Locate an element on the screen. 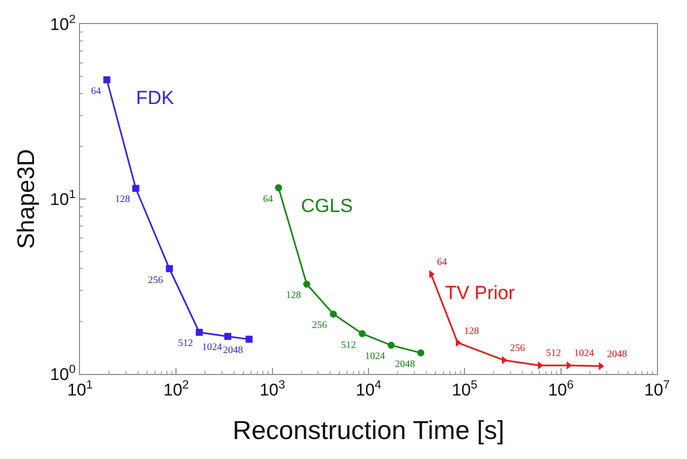 Image resolution: width=687 pixels, height=459 pixels. x-tick-label: 10$^{5}$ is located at coordinates (465, 388).